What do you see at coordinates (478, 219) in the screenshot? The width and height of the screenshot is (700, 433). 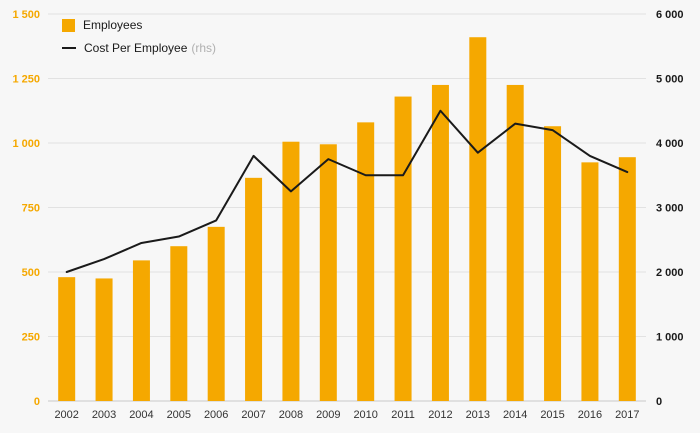 I see `bar-2013` at bounding box center [478, 219].